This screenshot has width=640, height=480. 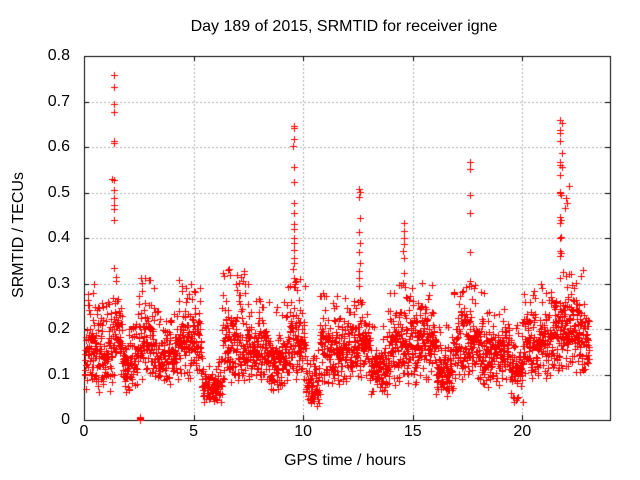 I want to click on y-tick-label: 0.1, so click(x=58, y=374).